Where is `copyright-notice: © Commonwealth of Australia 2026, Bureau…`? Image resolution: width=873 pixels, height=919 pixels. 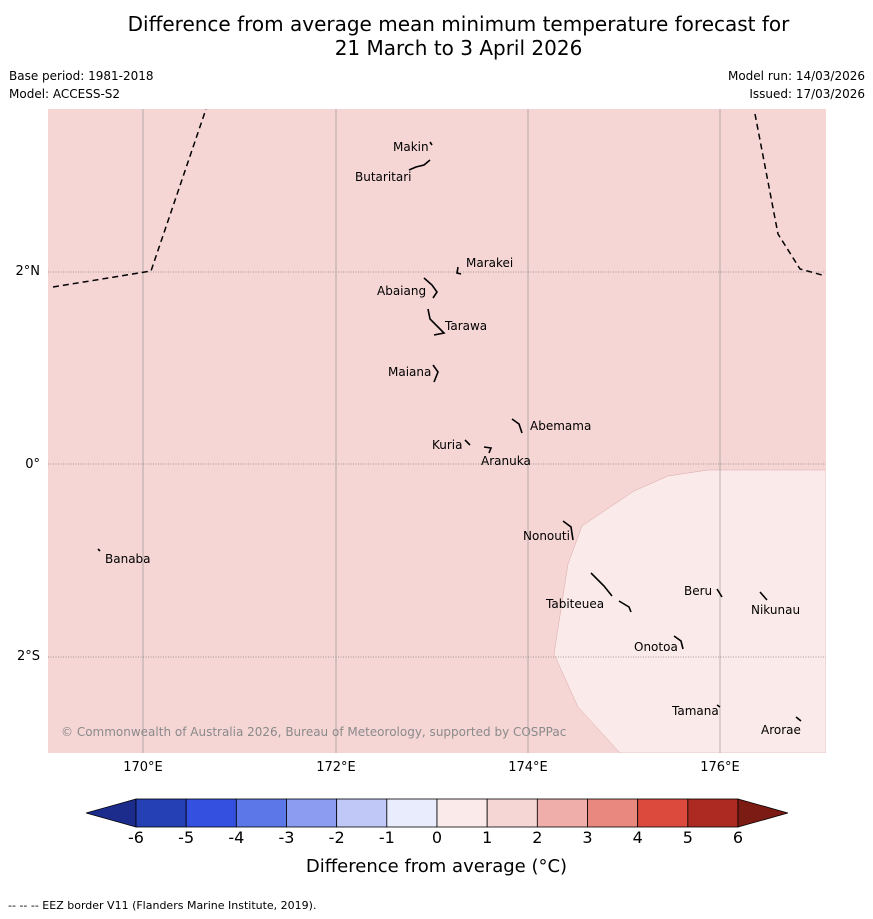 copyright-notice: © Commonwealth of Australia 2026, Bureau… is located at coordinates (313, 732).